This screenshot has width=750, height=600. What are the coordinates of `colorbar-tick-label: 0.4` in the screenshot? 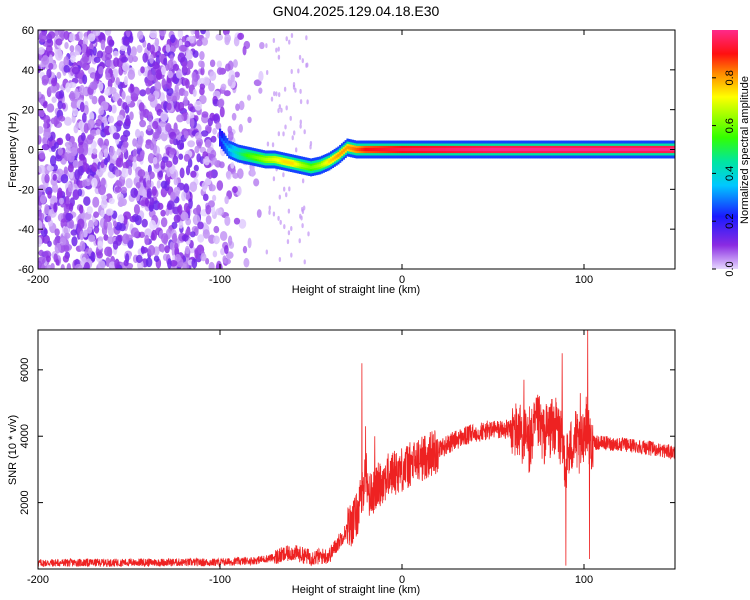 It's located at (730, 173).